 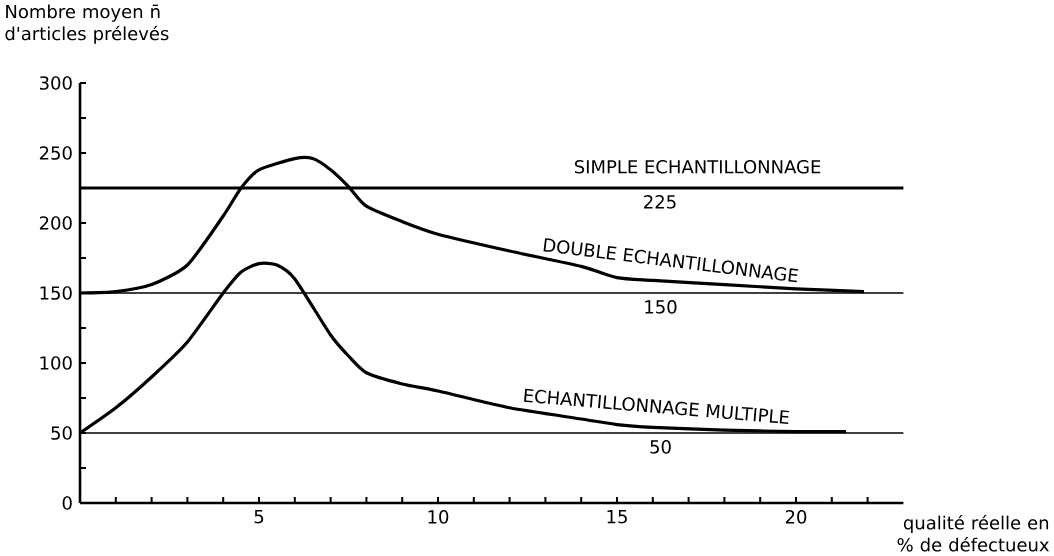 What do you see at coordinates (617, 517) in the screenshot?
I see `x-tick-label: 15` at bounding box center [617, 517].